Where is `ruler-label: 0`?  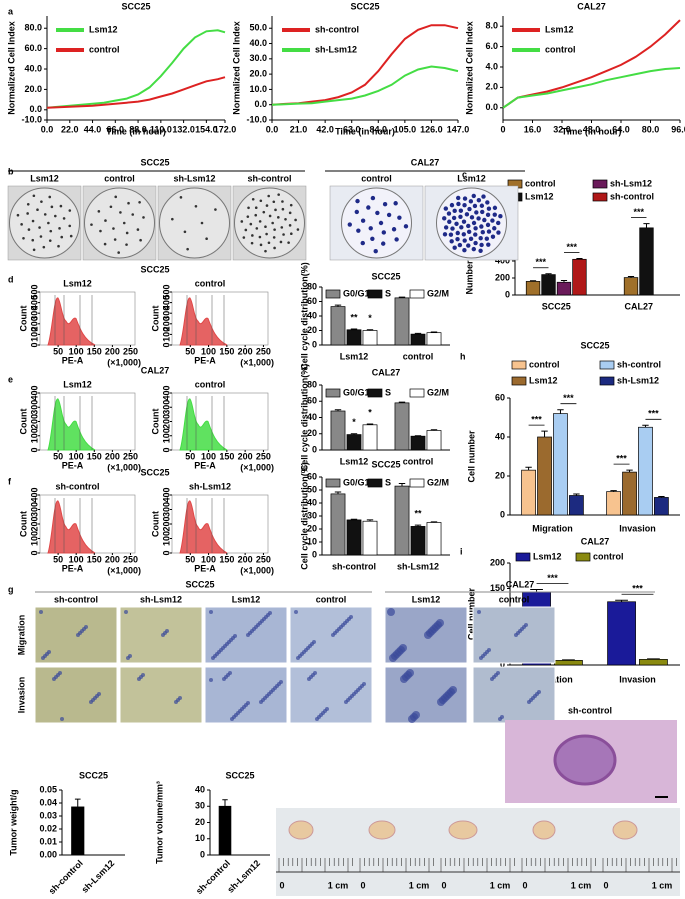
ruler-label: 0 is located at coordinates (281, 885).